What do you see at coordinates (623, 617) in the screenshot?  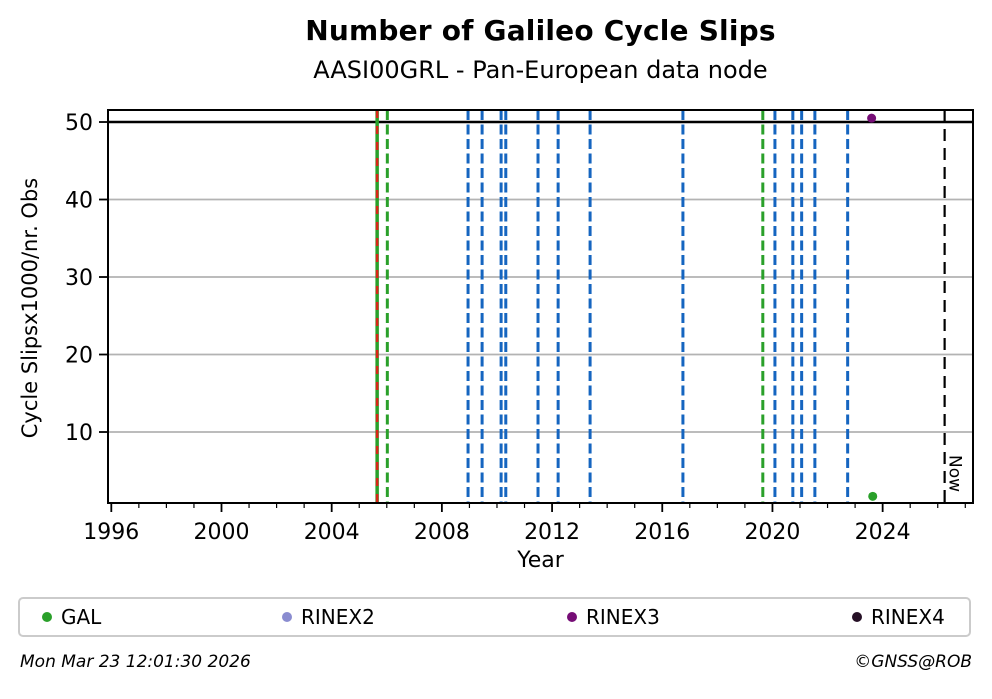 I see `legend-label-rinex3: RINEX3` at bounding box center [623, 617].